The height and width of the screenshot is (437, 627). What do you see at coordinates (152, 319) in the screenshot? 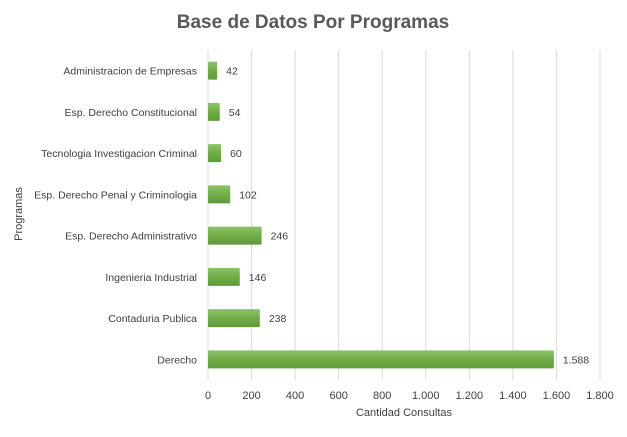
I see `y-tick-label: Contaduria Publica` at bounding box center [152, 319].